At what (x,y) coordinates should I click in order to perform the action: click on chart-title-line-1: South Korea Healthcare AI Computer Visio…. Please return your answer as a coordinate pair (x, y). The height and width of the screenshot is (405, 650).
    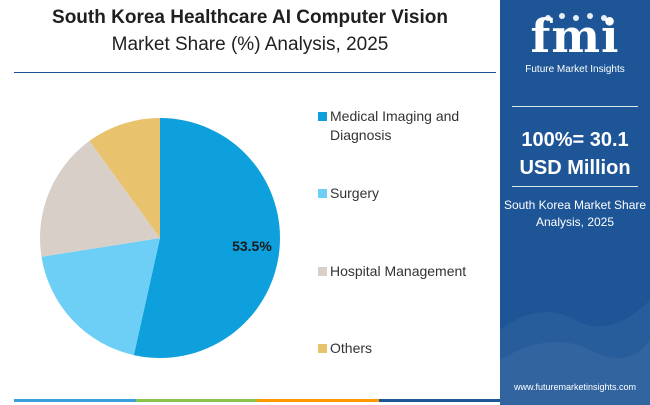
    Looking at the image, I should click on (250, 17).